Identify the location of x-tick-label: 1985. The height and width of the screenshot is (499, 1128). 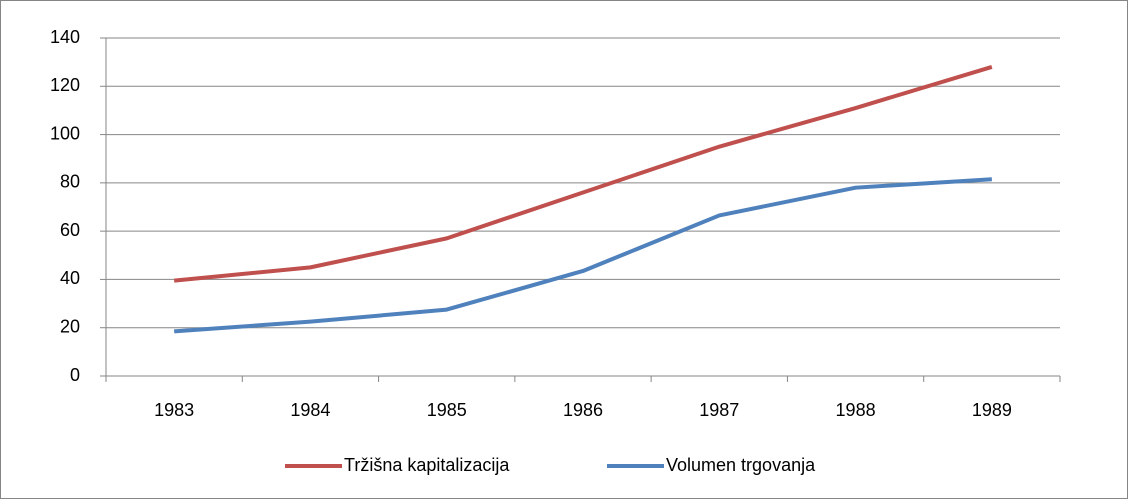
(447, 410).